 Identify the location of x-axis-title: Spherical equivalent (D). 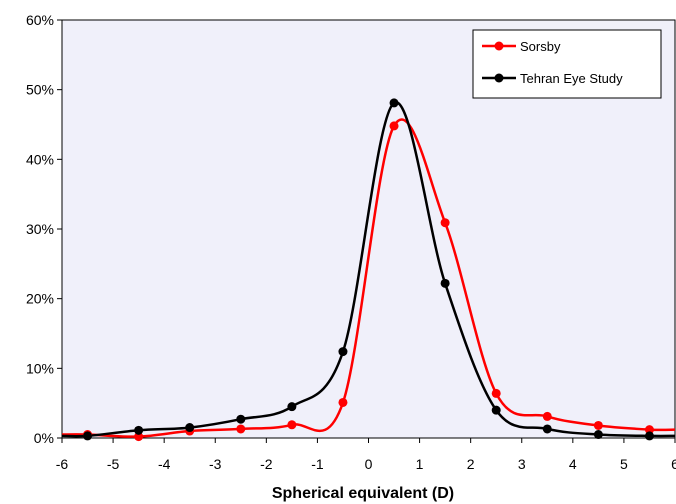
(363, 493).